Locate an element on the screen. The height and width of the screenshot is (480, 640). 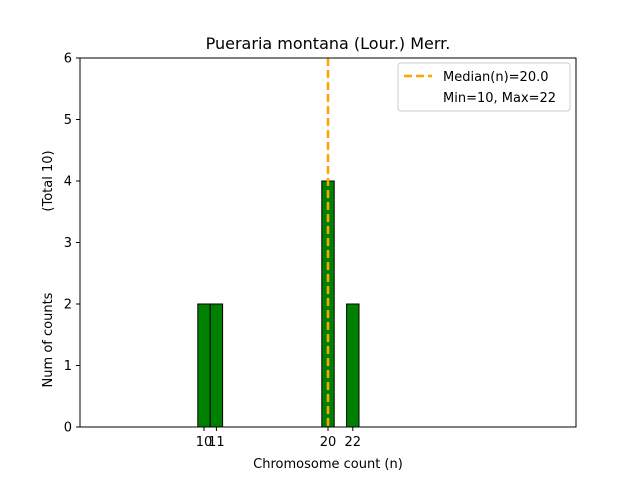
legend-box is located at coordinates (484, 87).